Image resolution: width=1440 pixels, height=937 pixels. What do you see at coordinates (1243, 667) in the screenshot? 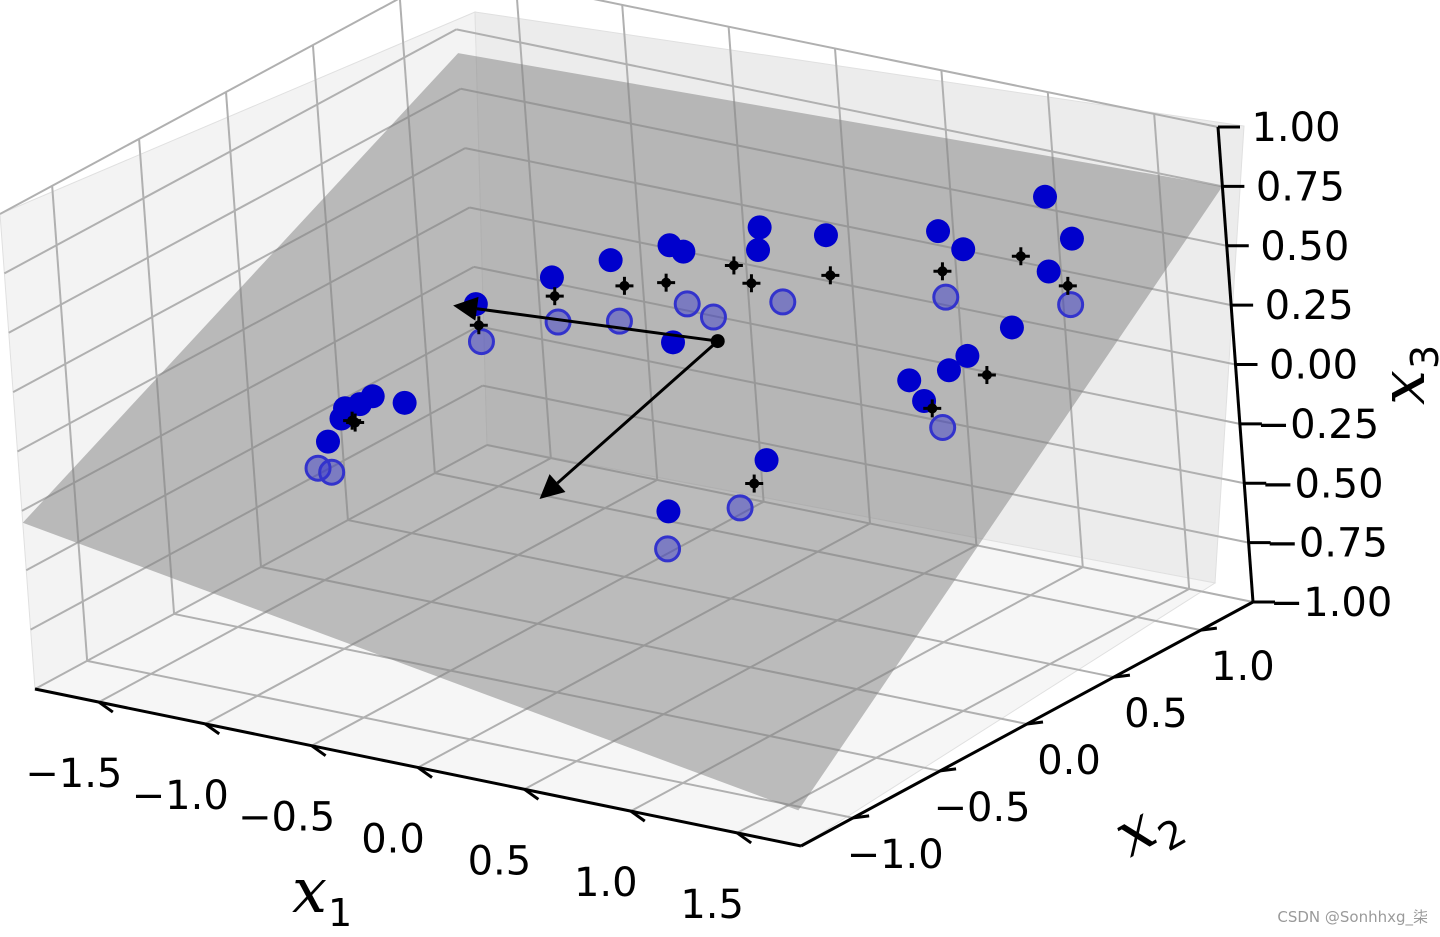
I see `y-tick-label: 1.0` at bounding box center [1243, 667].